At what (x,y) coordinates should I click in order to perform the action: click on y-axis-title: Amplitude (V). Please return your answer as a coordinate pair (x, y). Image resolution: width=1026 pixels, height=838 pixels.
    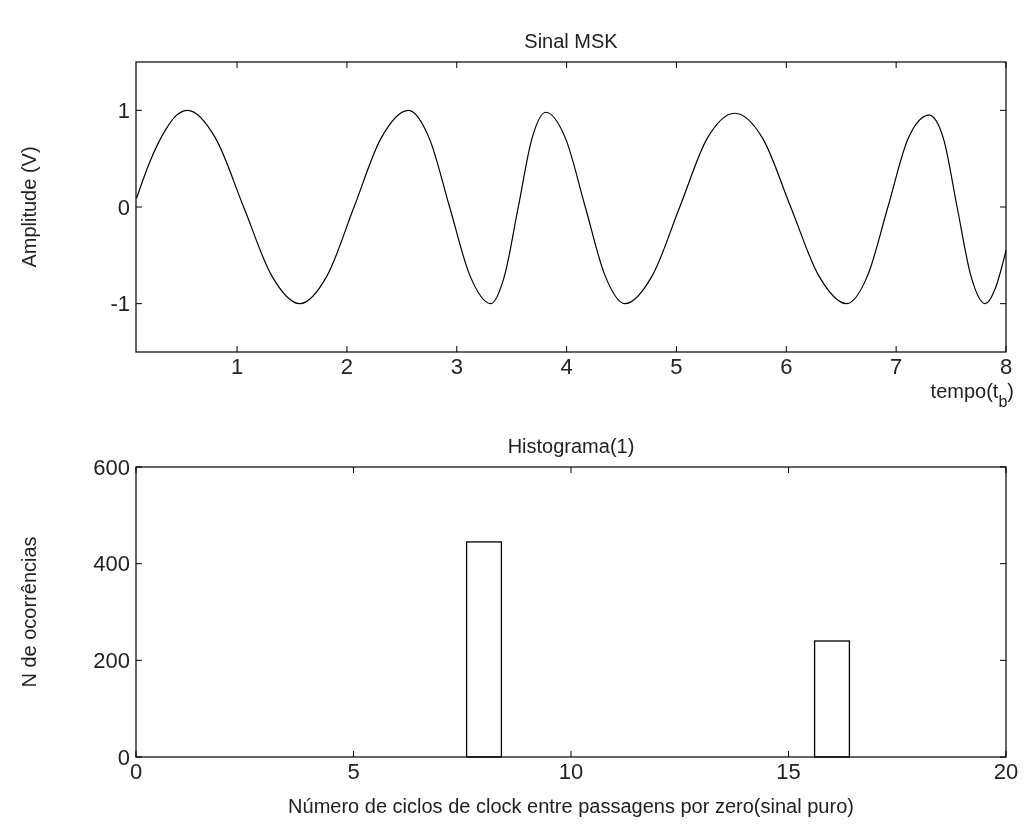
    Looking at the image, I should click on (29, 207).